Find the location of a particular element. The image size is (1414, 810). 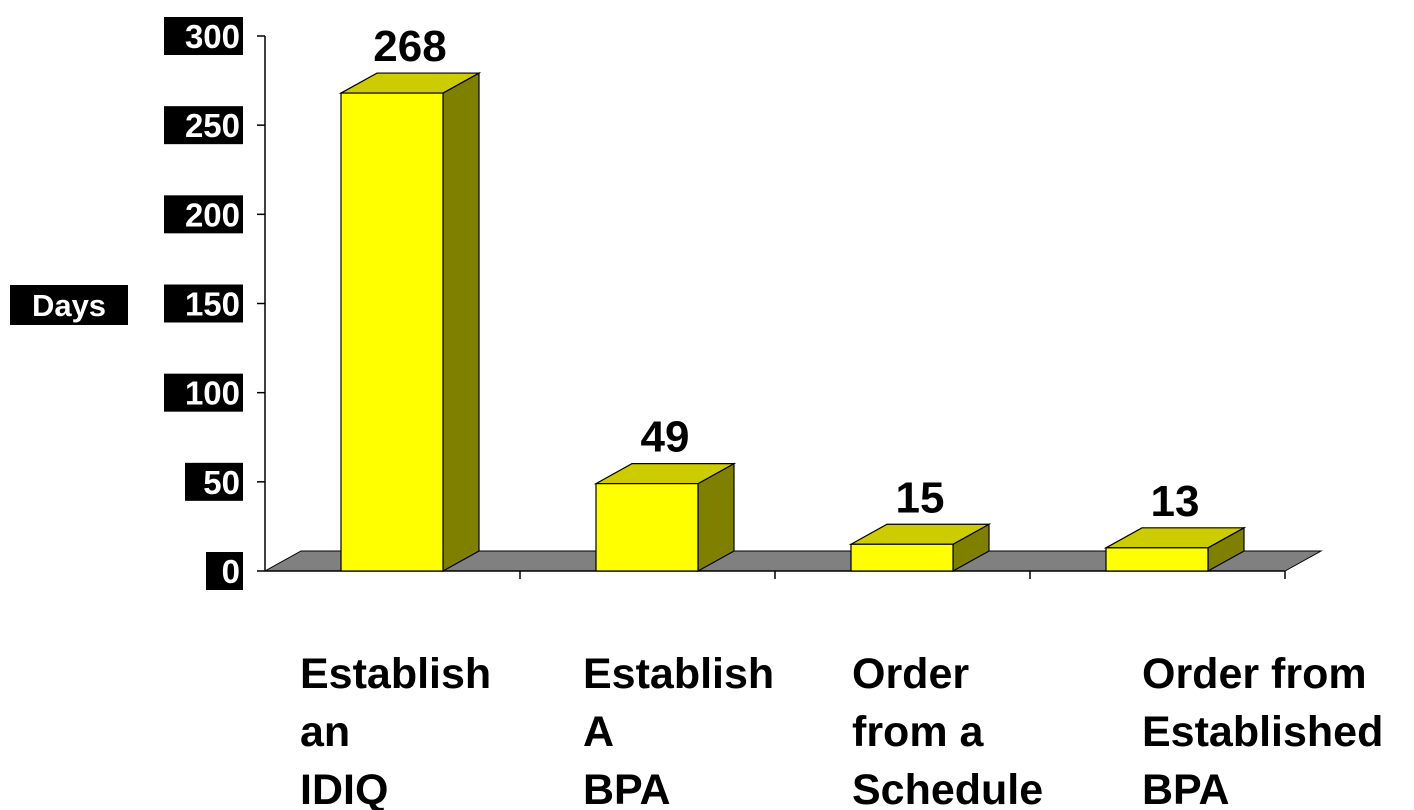

y-tick-label: 0 is located at coordinates (231, 571).